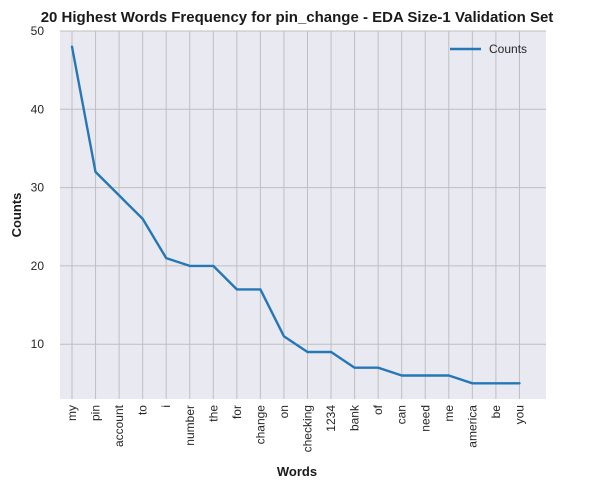 The width and height of the screenshot is (592, 489). Describe the element at coordinates (508, 49) in the screenshot. I see `legend-label-counts: Counts` at that location.